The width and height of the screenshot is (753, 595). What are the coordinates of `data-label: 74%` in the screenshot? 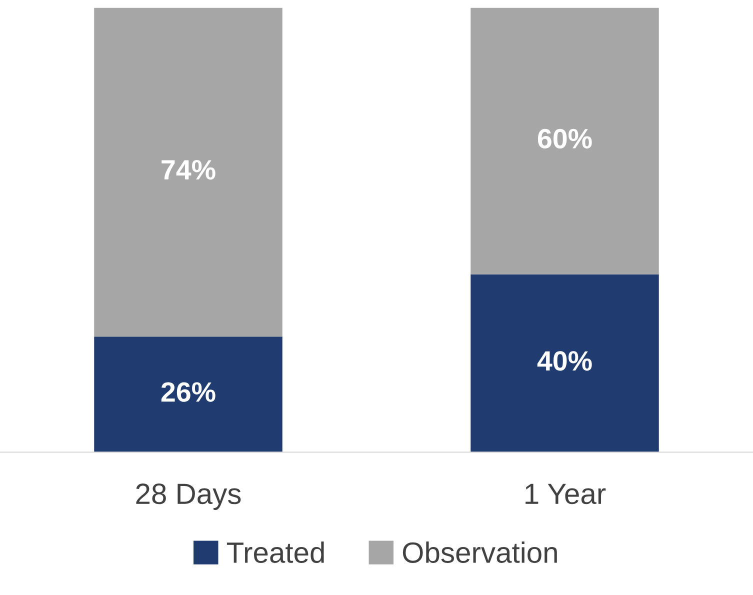 It's located at (189, 170).